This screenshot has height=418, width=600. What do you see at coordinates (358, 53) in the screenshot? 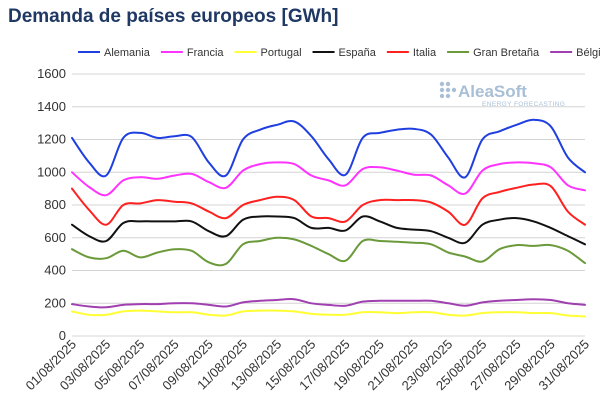
I see `legend-label-espana: España` at bounding box center [358, 53].